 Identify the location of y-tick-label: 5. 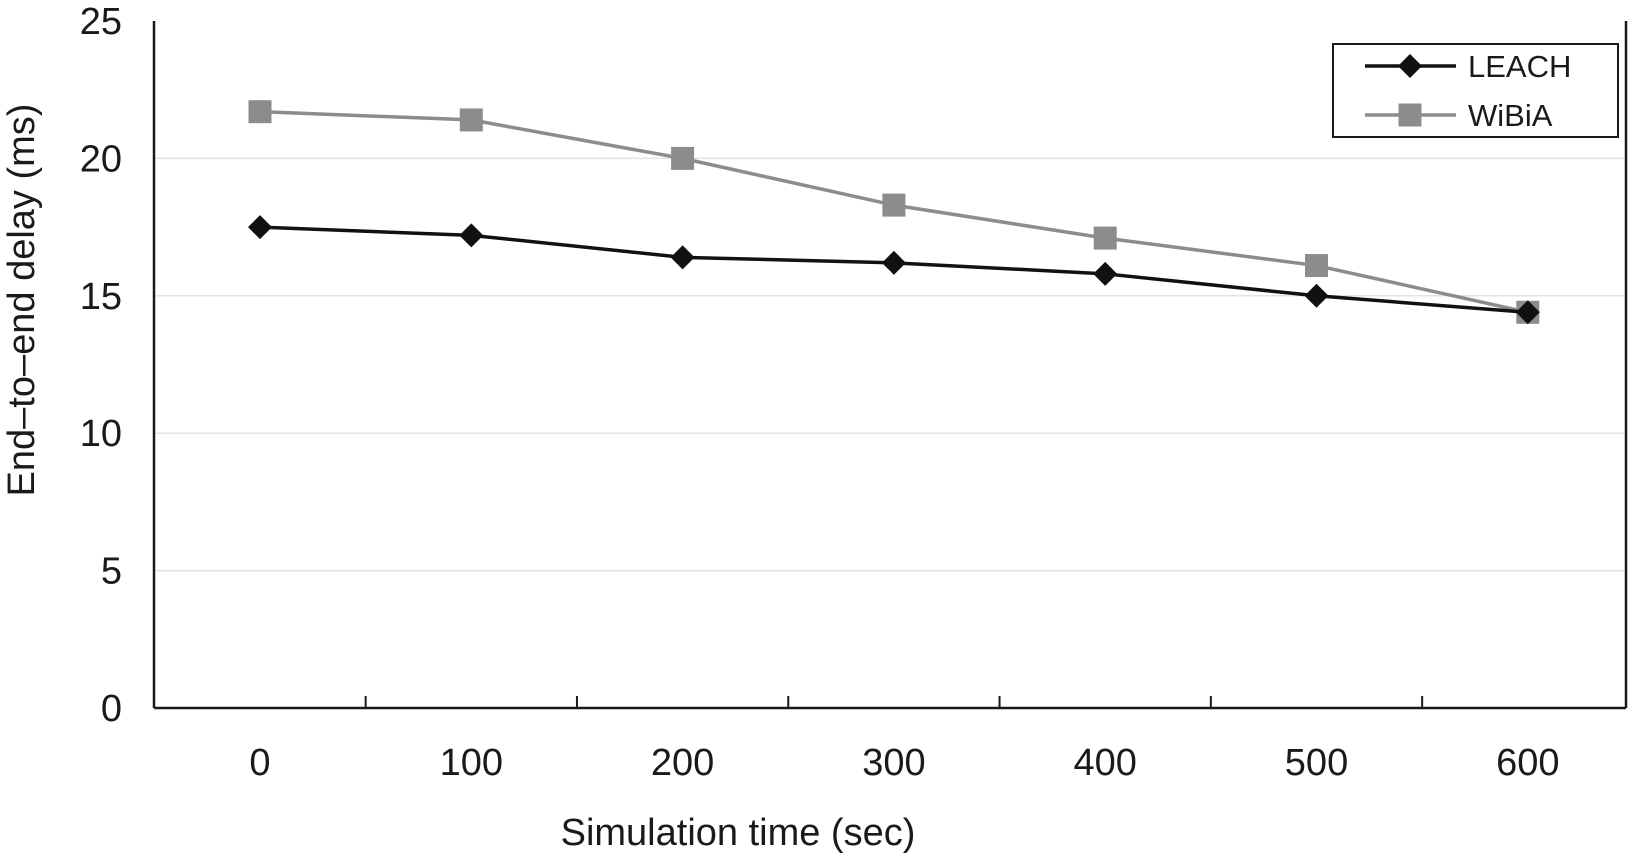
(111, 572).